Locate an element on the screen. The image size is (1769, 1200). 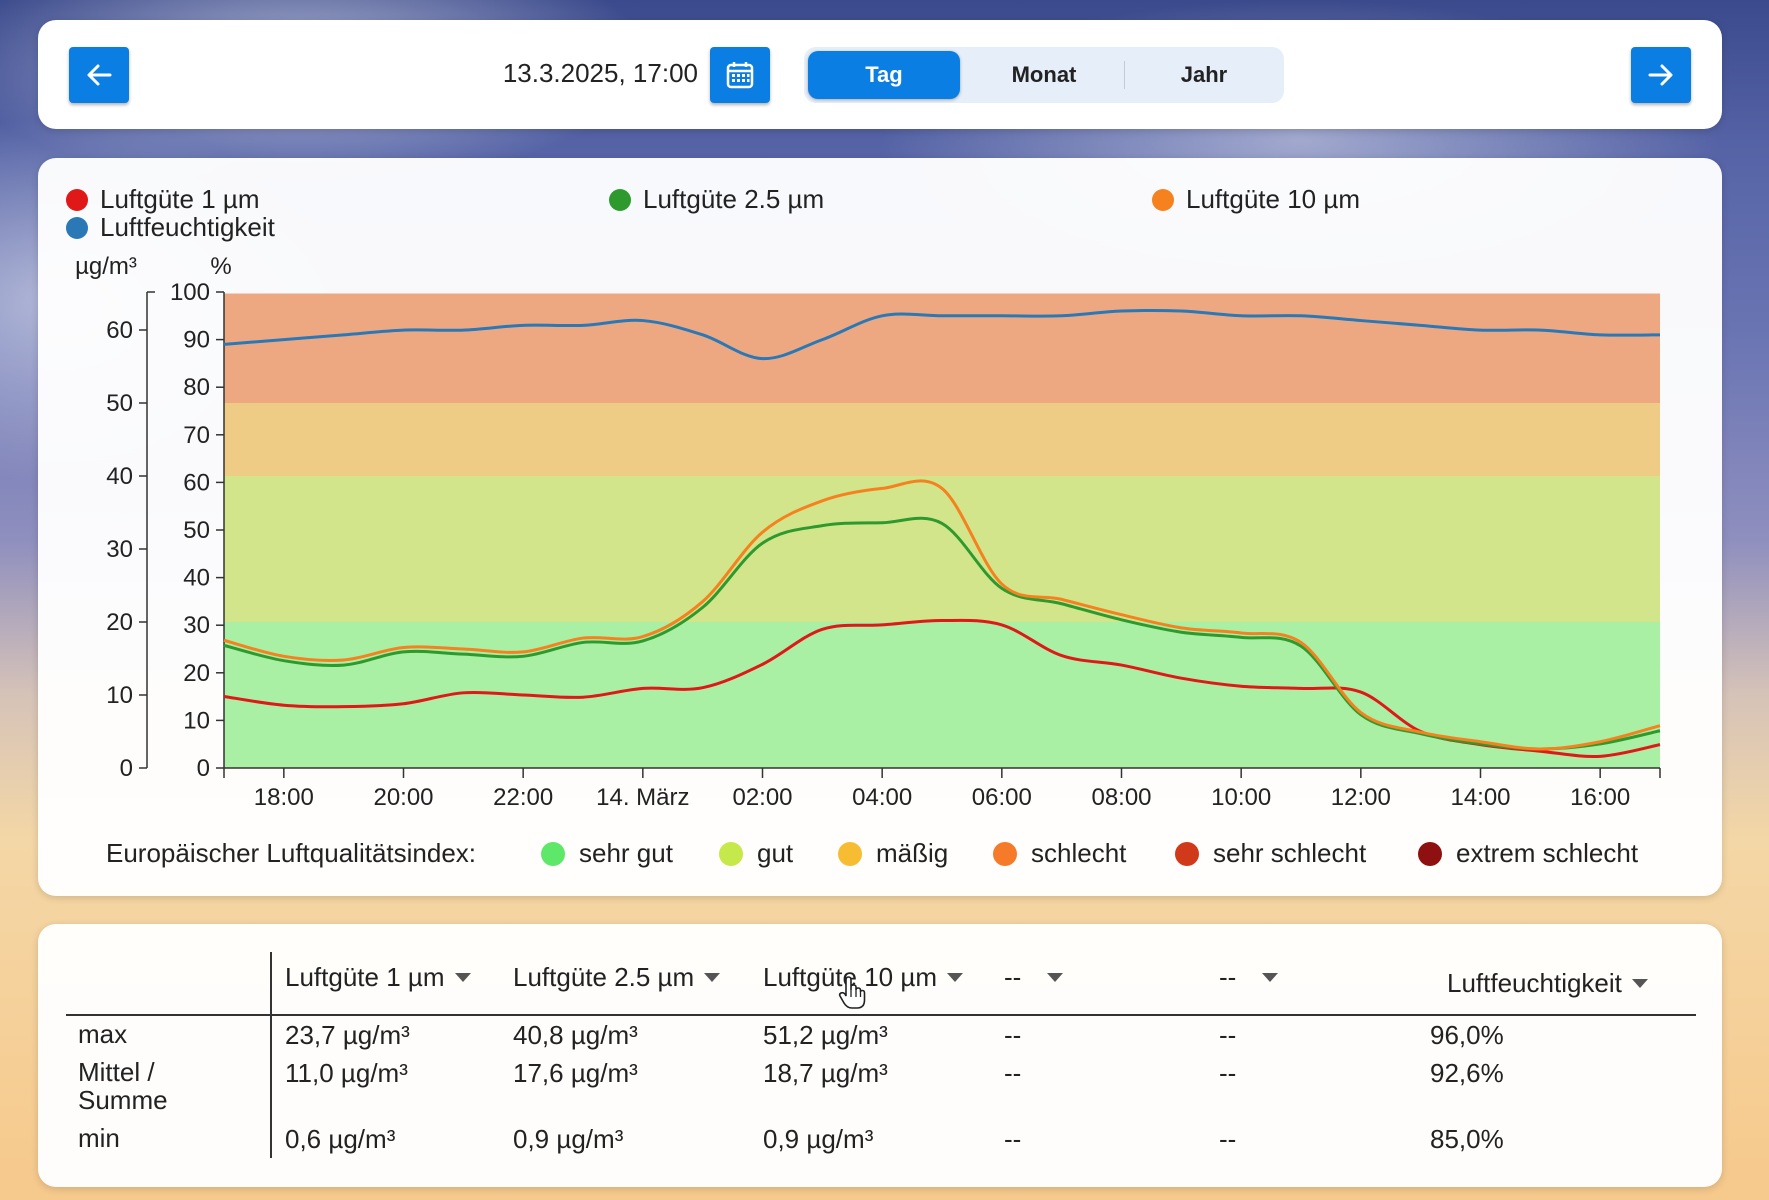
aqi-level-label: sehr gut is located at coordinates (626, 853).